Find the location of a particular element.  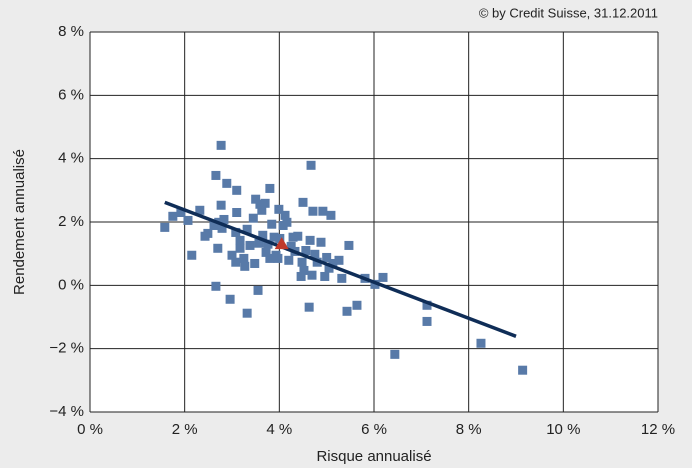

x-tick-label: 10 % is located at coordinates (563, 429).